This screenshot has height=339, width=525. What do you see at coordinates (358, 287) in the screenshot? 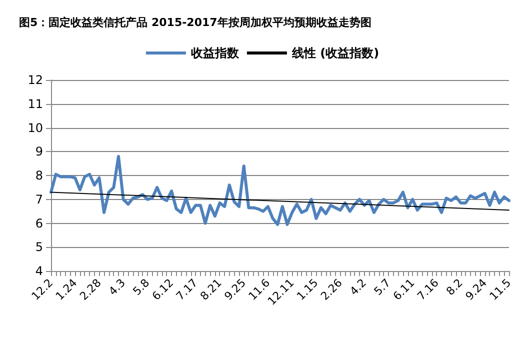
I see `x-tick-label: 4.2` at bounding box center [358, 287].